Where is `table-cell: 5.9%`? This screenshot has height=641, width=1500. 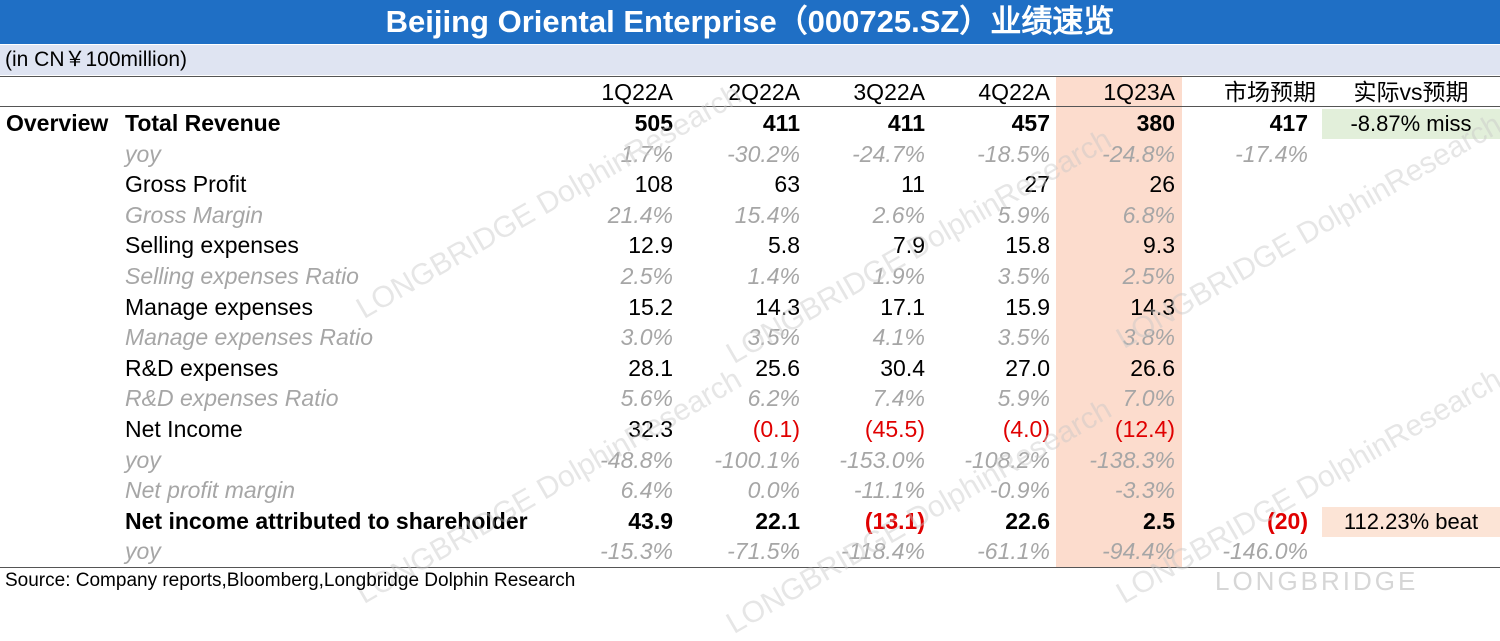 table-cell: 5.9% is located at coordinates (1023, 398).